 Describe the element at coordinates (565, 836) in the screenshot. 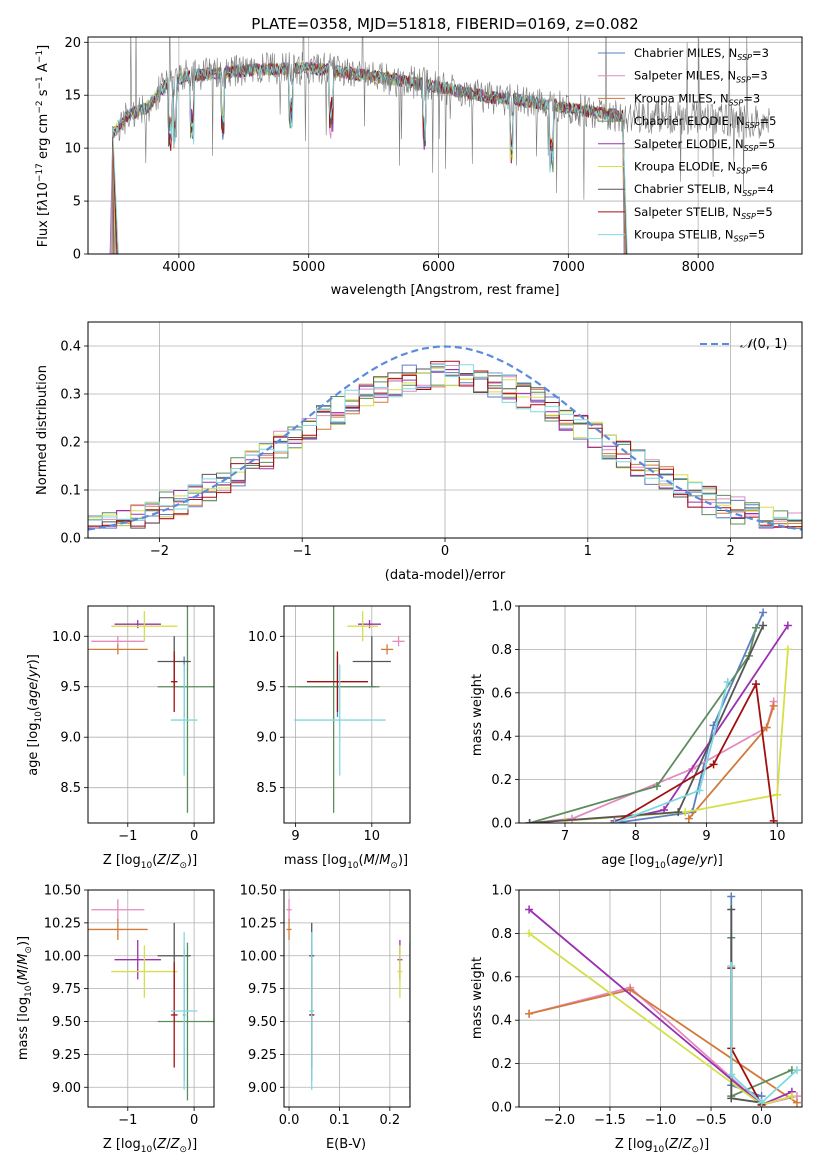

I see `x-tick-label: 7` at that location.